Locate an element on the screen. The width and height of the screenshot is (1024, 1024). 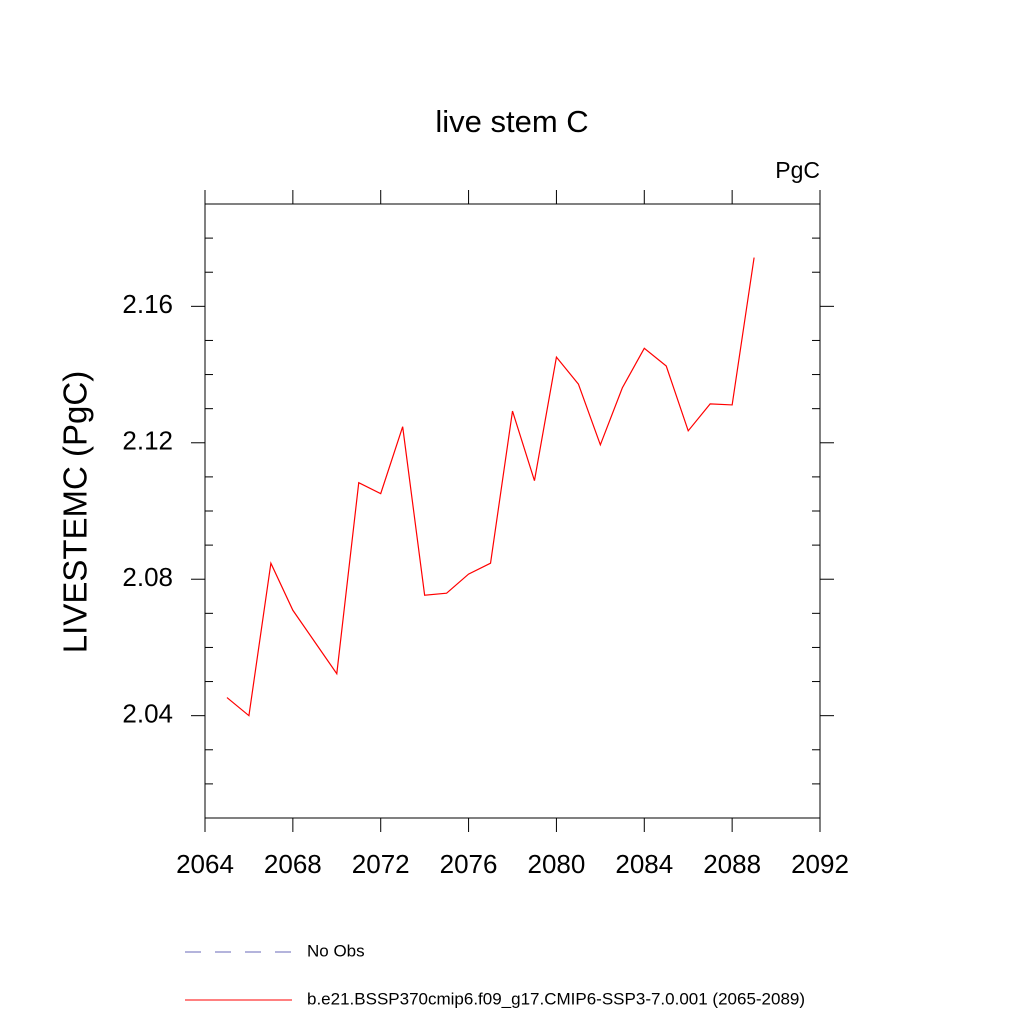
x-tick-label: 2076 is located at coordinates (469, 864).